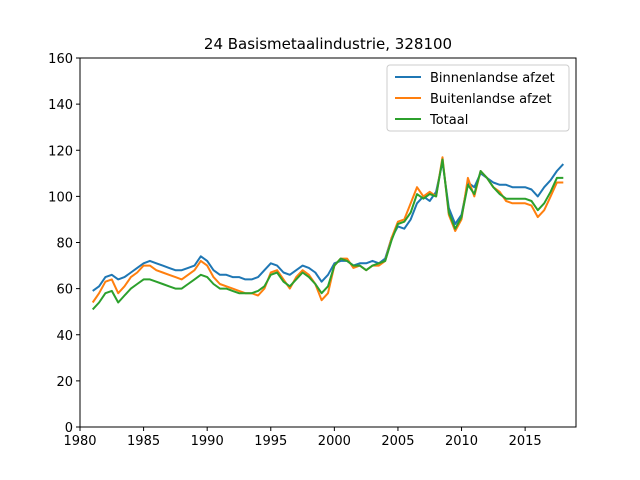  What do you see at coordinates (79, 441) in the screenshot?
I see `x-tick-label: 1980` at bounding box center [79, 441].